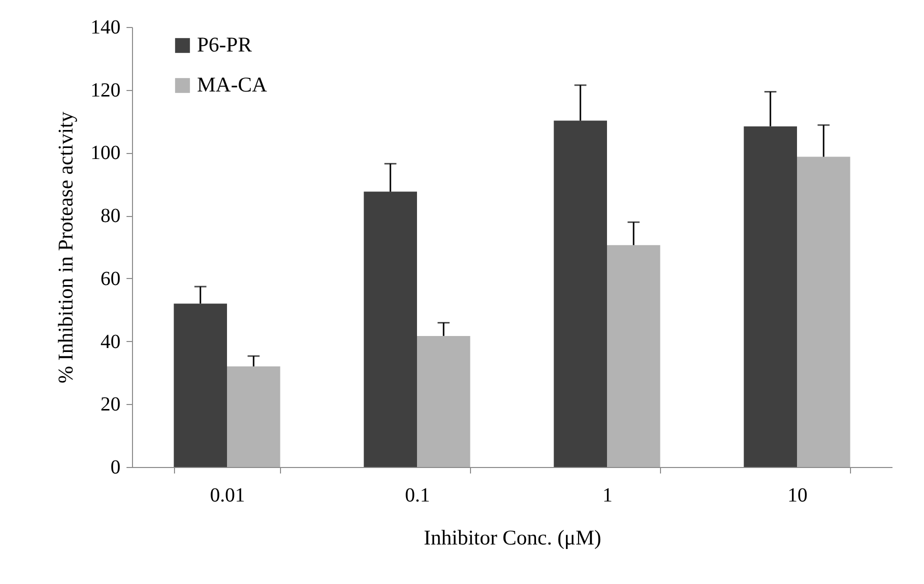  What do you see at coordinates (232, 84) in the screenshot?
I see `legend-label: MA-CA` at bounding box center [232, 84].